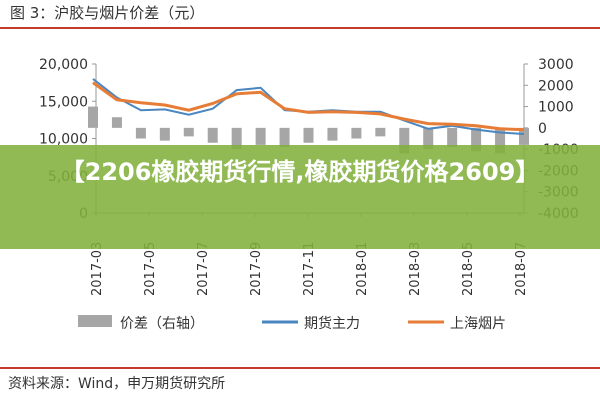 Image resolution: width=600 pixels, height=400 pixels. Describe the element at coordinates (300, 172) in the screenshot. I see `overlay-title: 【2206橡胶期货行情,橡胶期货价格2609】` at that location.